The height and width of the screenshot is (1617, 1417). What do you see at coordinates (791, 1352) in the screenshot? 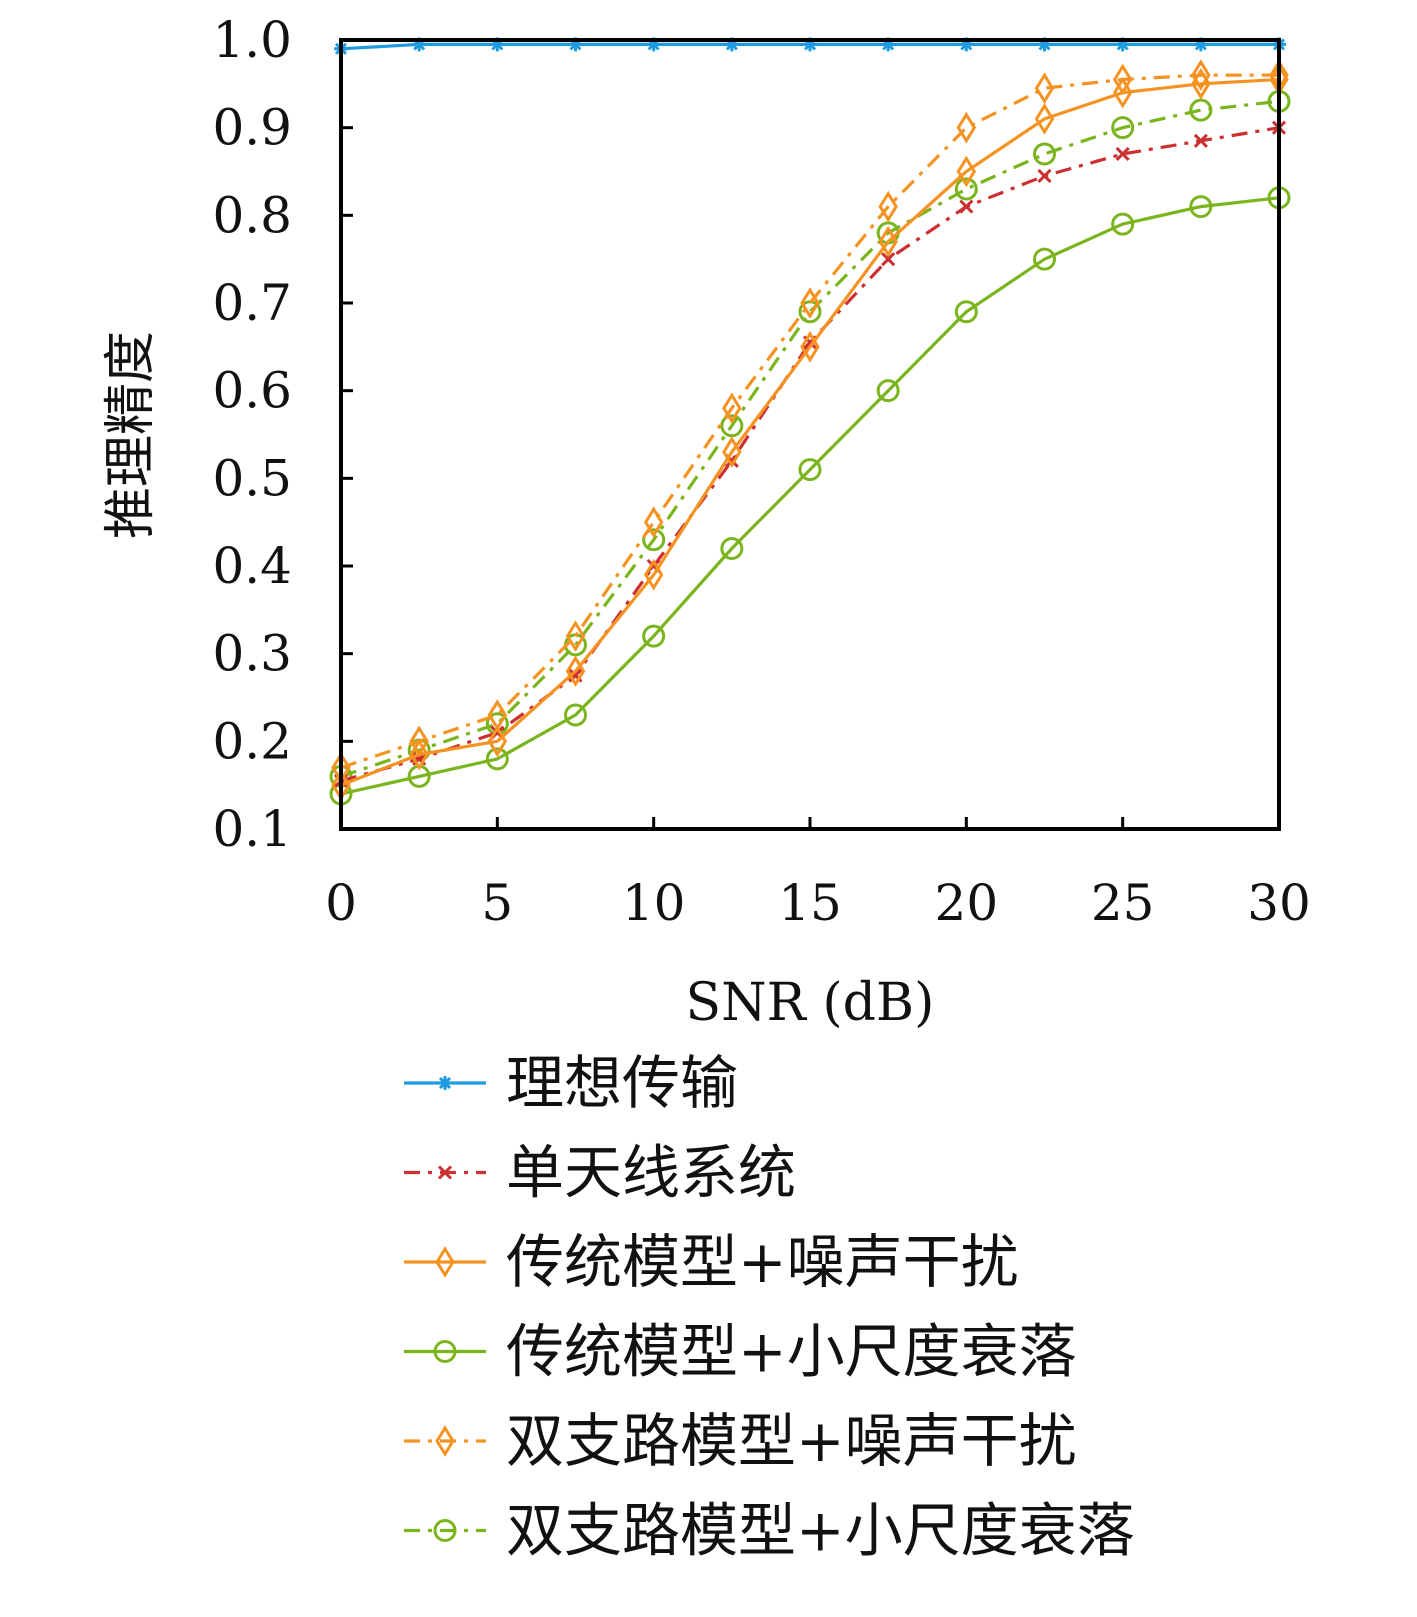
I see `legend-label: 传统模型+小尺度衰落` at bounding box center [791, 1352].